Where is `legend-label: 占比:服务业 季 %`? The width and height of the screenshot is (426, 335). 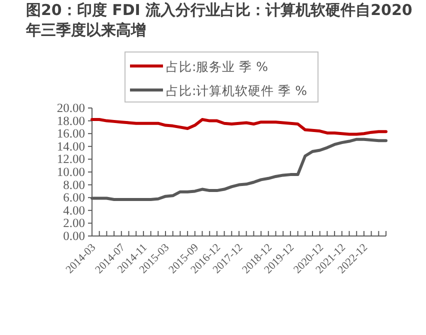
legend-label: 占比:服务业 季 % is located at coordinates (217, 66).